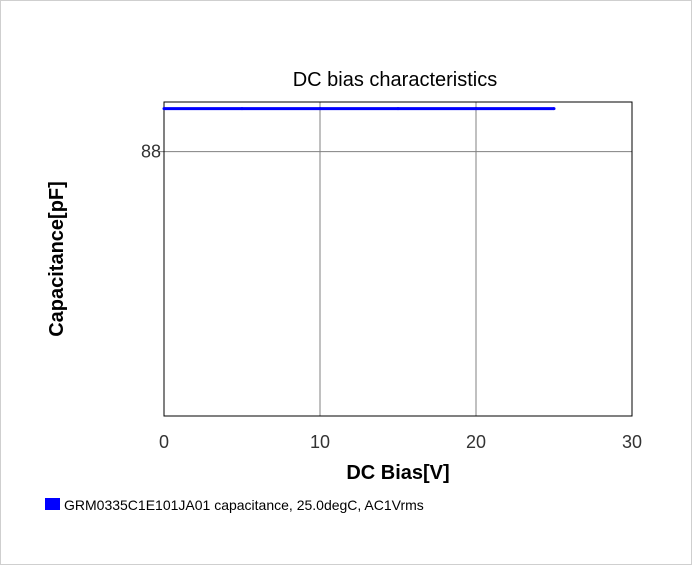  I want to click on y-axis-label: Capacitance[pF], so click(57, 259).